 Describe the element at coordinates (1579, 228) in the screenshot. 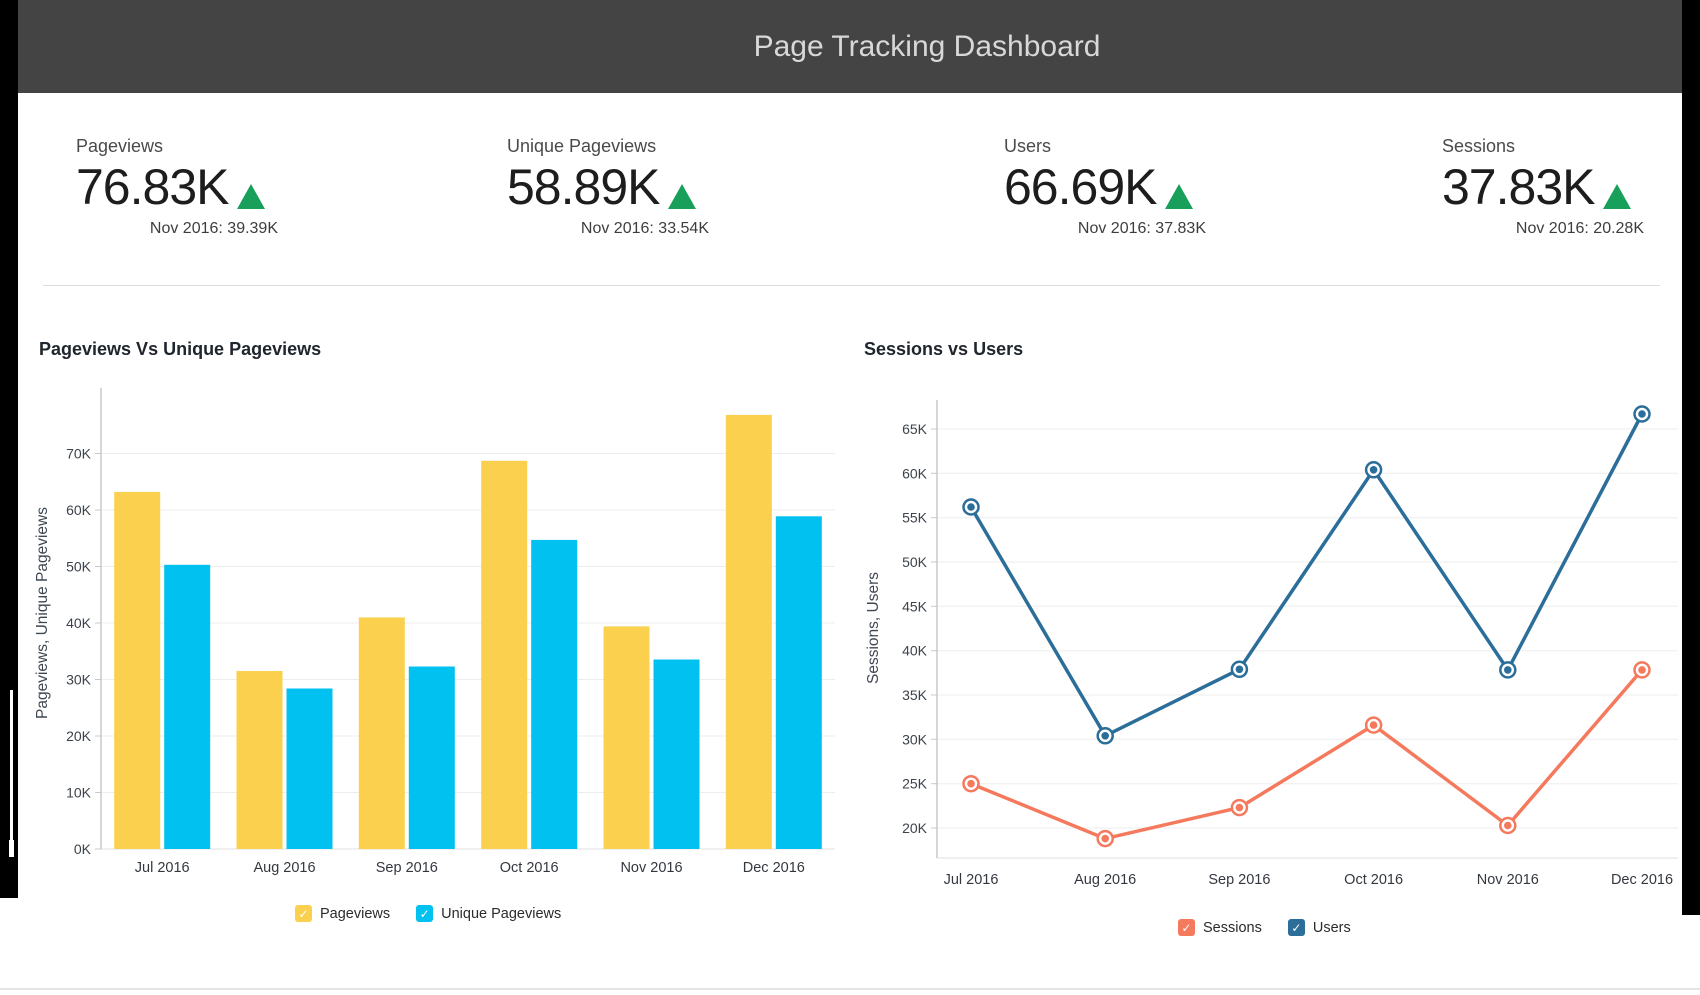

I see `kpi-comparison: Nov 2016: 20.28K` at that location.